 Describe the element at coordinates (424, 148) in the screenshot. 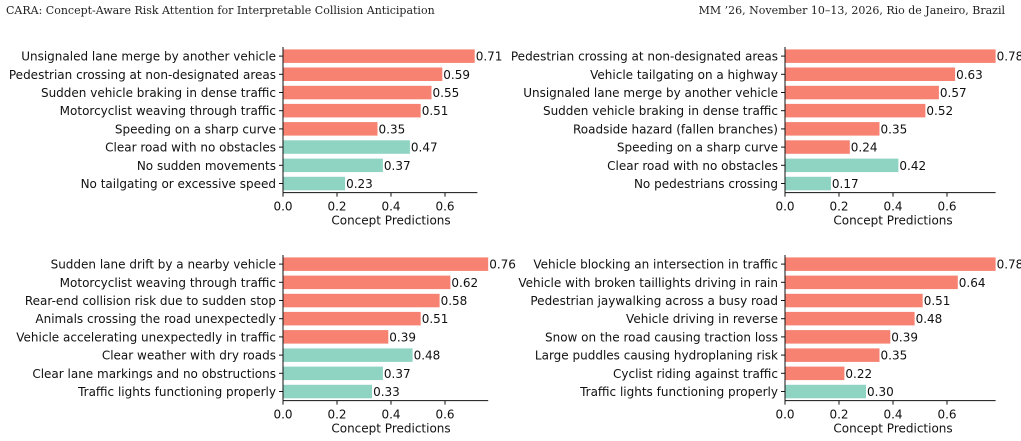

I see `data-label: 0.47` at that location.